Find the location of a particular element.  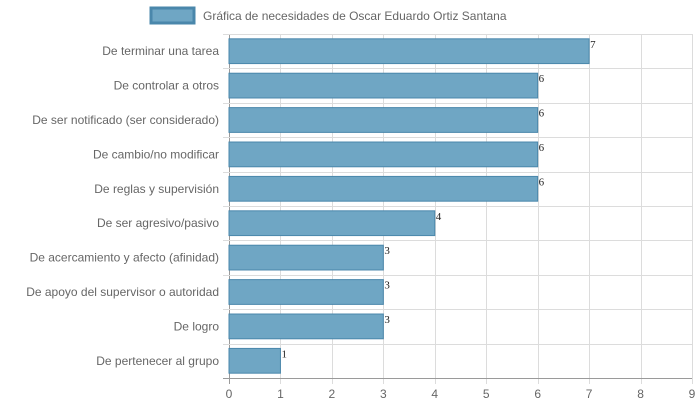

category-label: De ser agresivo/pasivo is located at coordinates (158, 223).